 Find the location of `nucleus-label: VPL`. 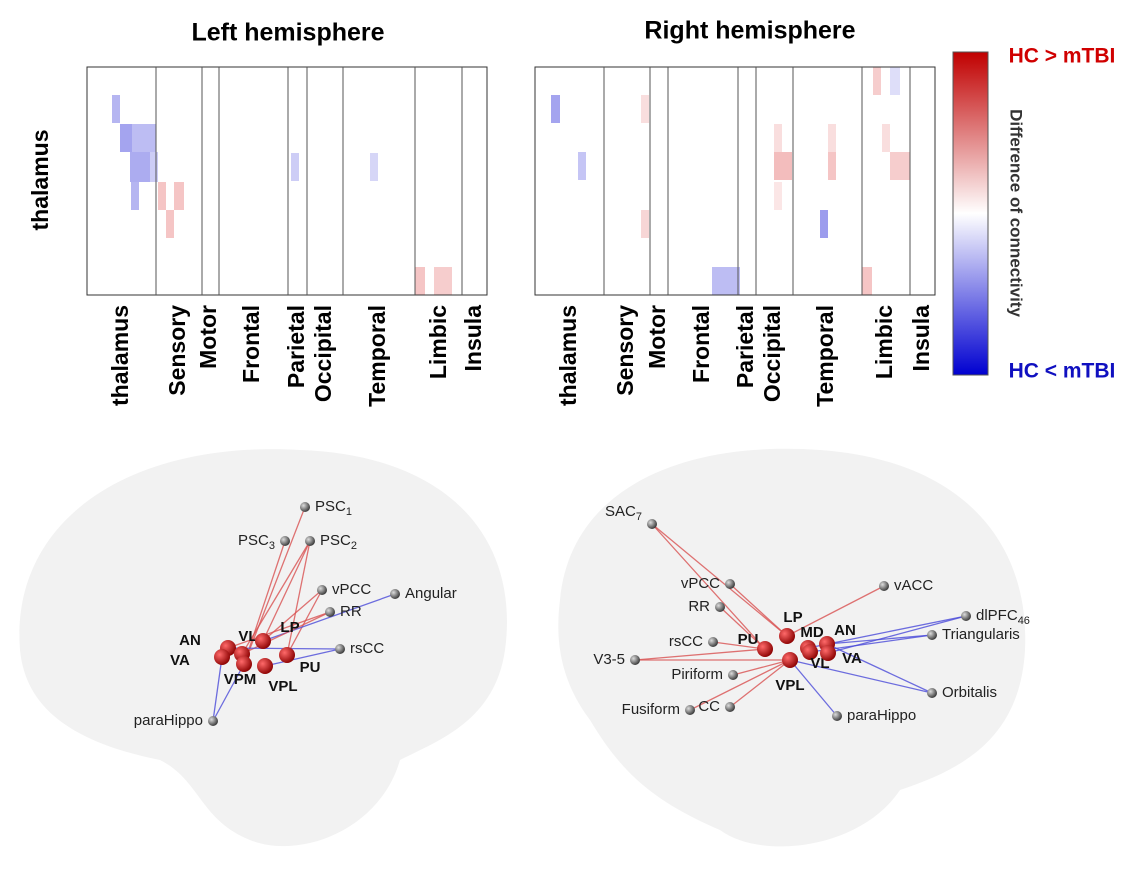

nucleus-label: VPL is located at coordinates (282, 686).